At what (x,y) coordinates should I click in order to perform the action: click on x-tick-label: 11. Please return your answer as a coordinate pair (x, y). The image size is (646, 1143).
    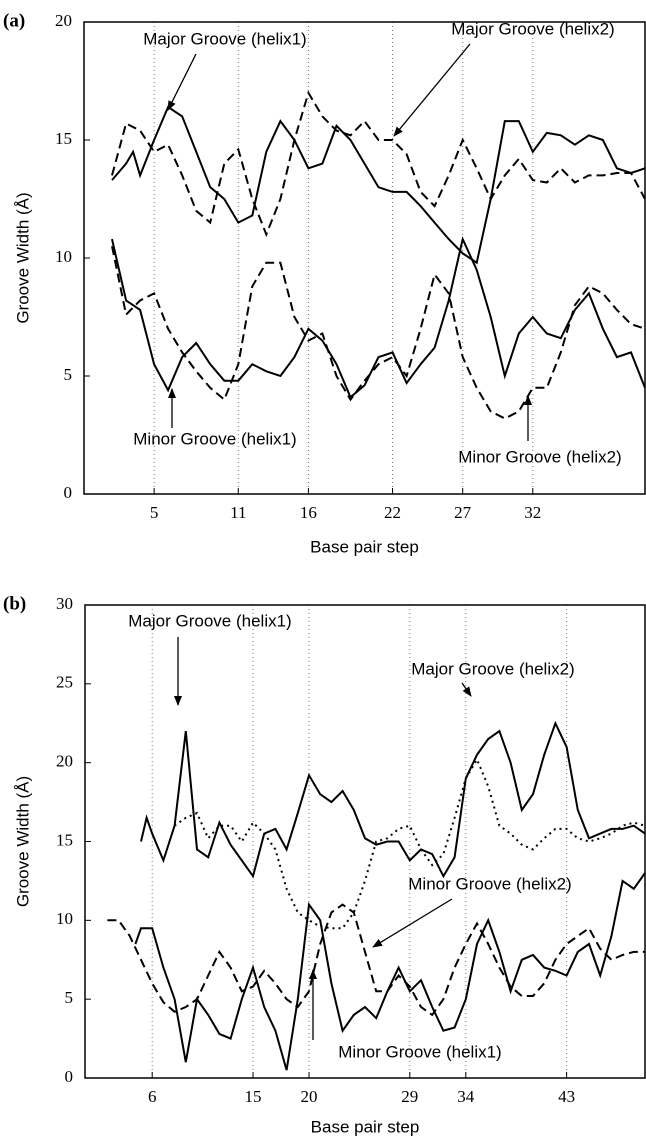
    Looking at the image, I should click on (238, 512).